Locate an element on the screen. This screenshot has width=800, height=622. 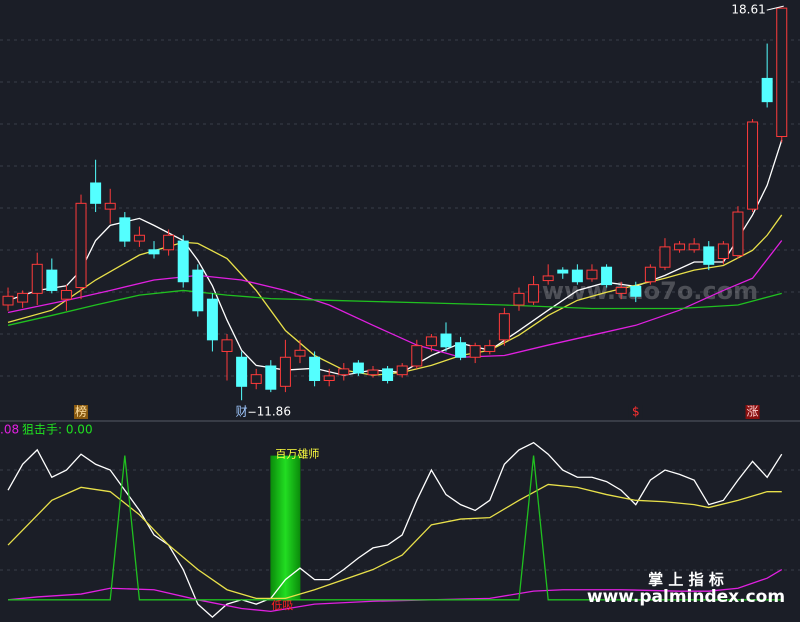
highlight-bar is located at coordinates (285, 527).